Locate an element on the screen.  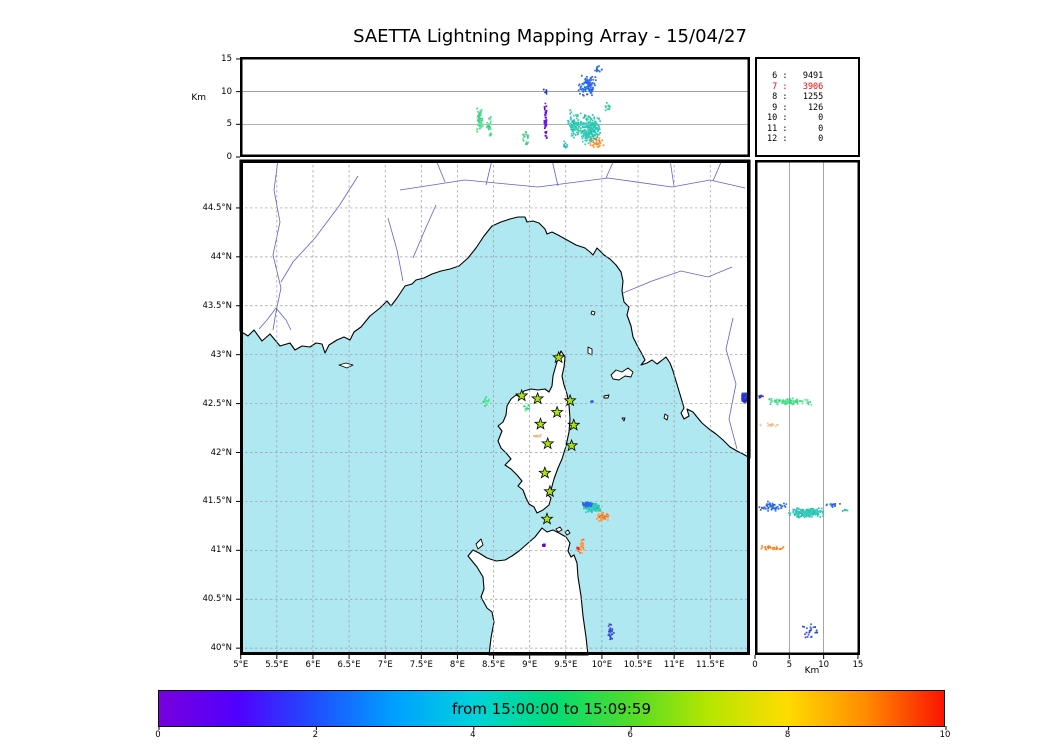
asinara-island is located at coordinates (479, 544).